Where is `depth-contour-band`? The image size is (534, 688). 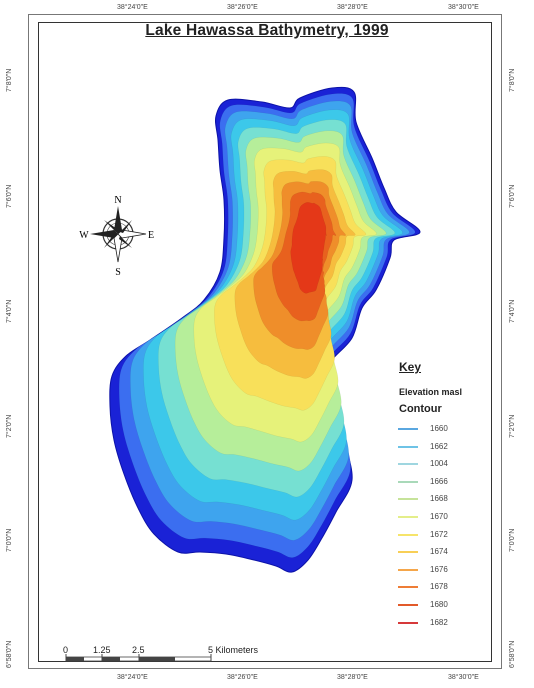 depth-contour-band is located at coordinates (308, 248).